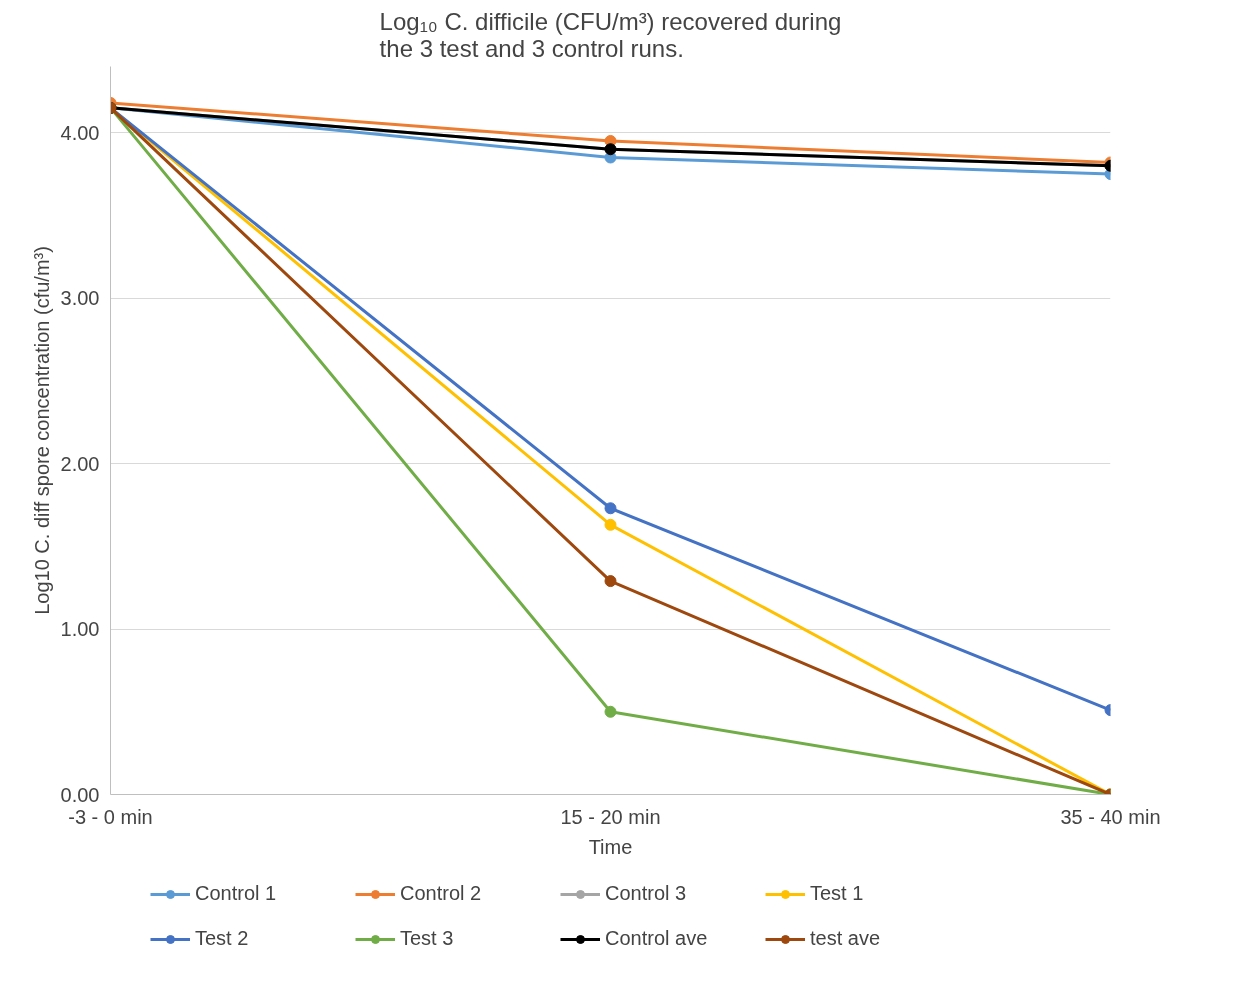 This screenshot has height=997, width=1249. What do you see at coordinates (236, 893) in the screenshot?
I see `legend-label: Control 1` at bounding box center [236, 893].